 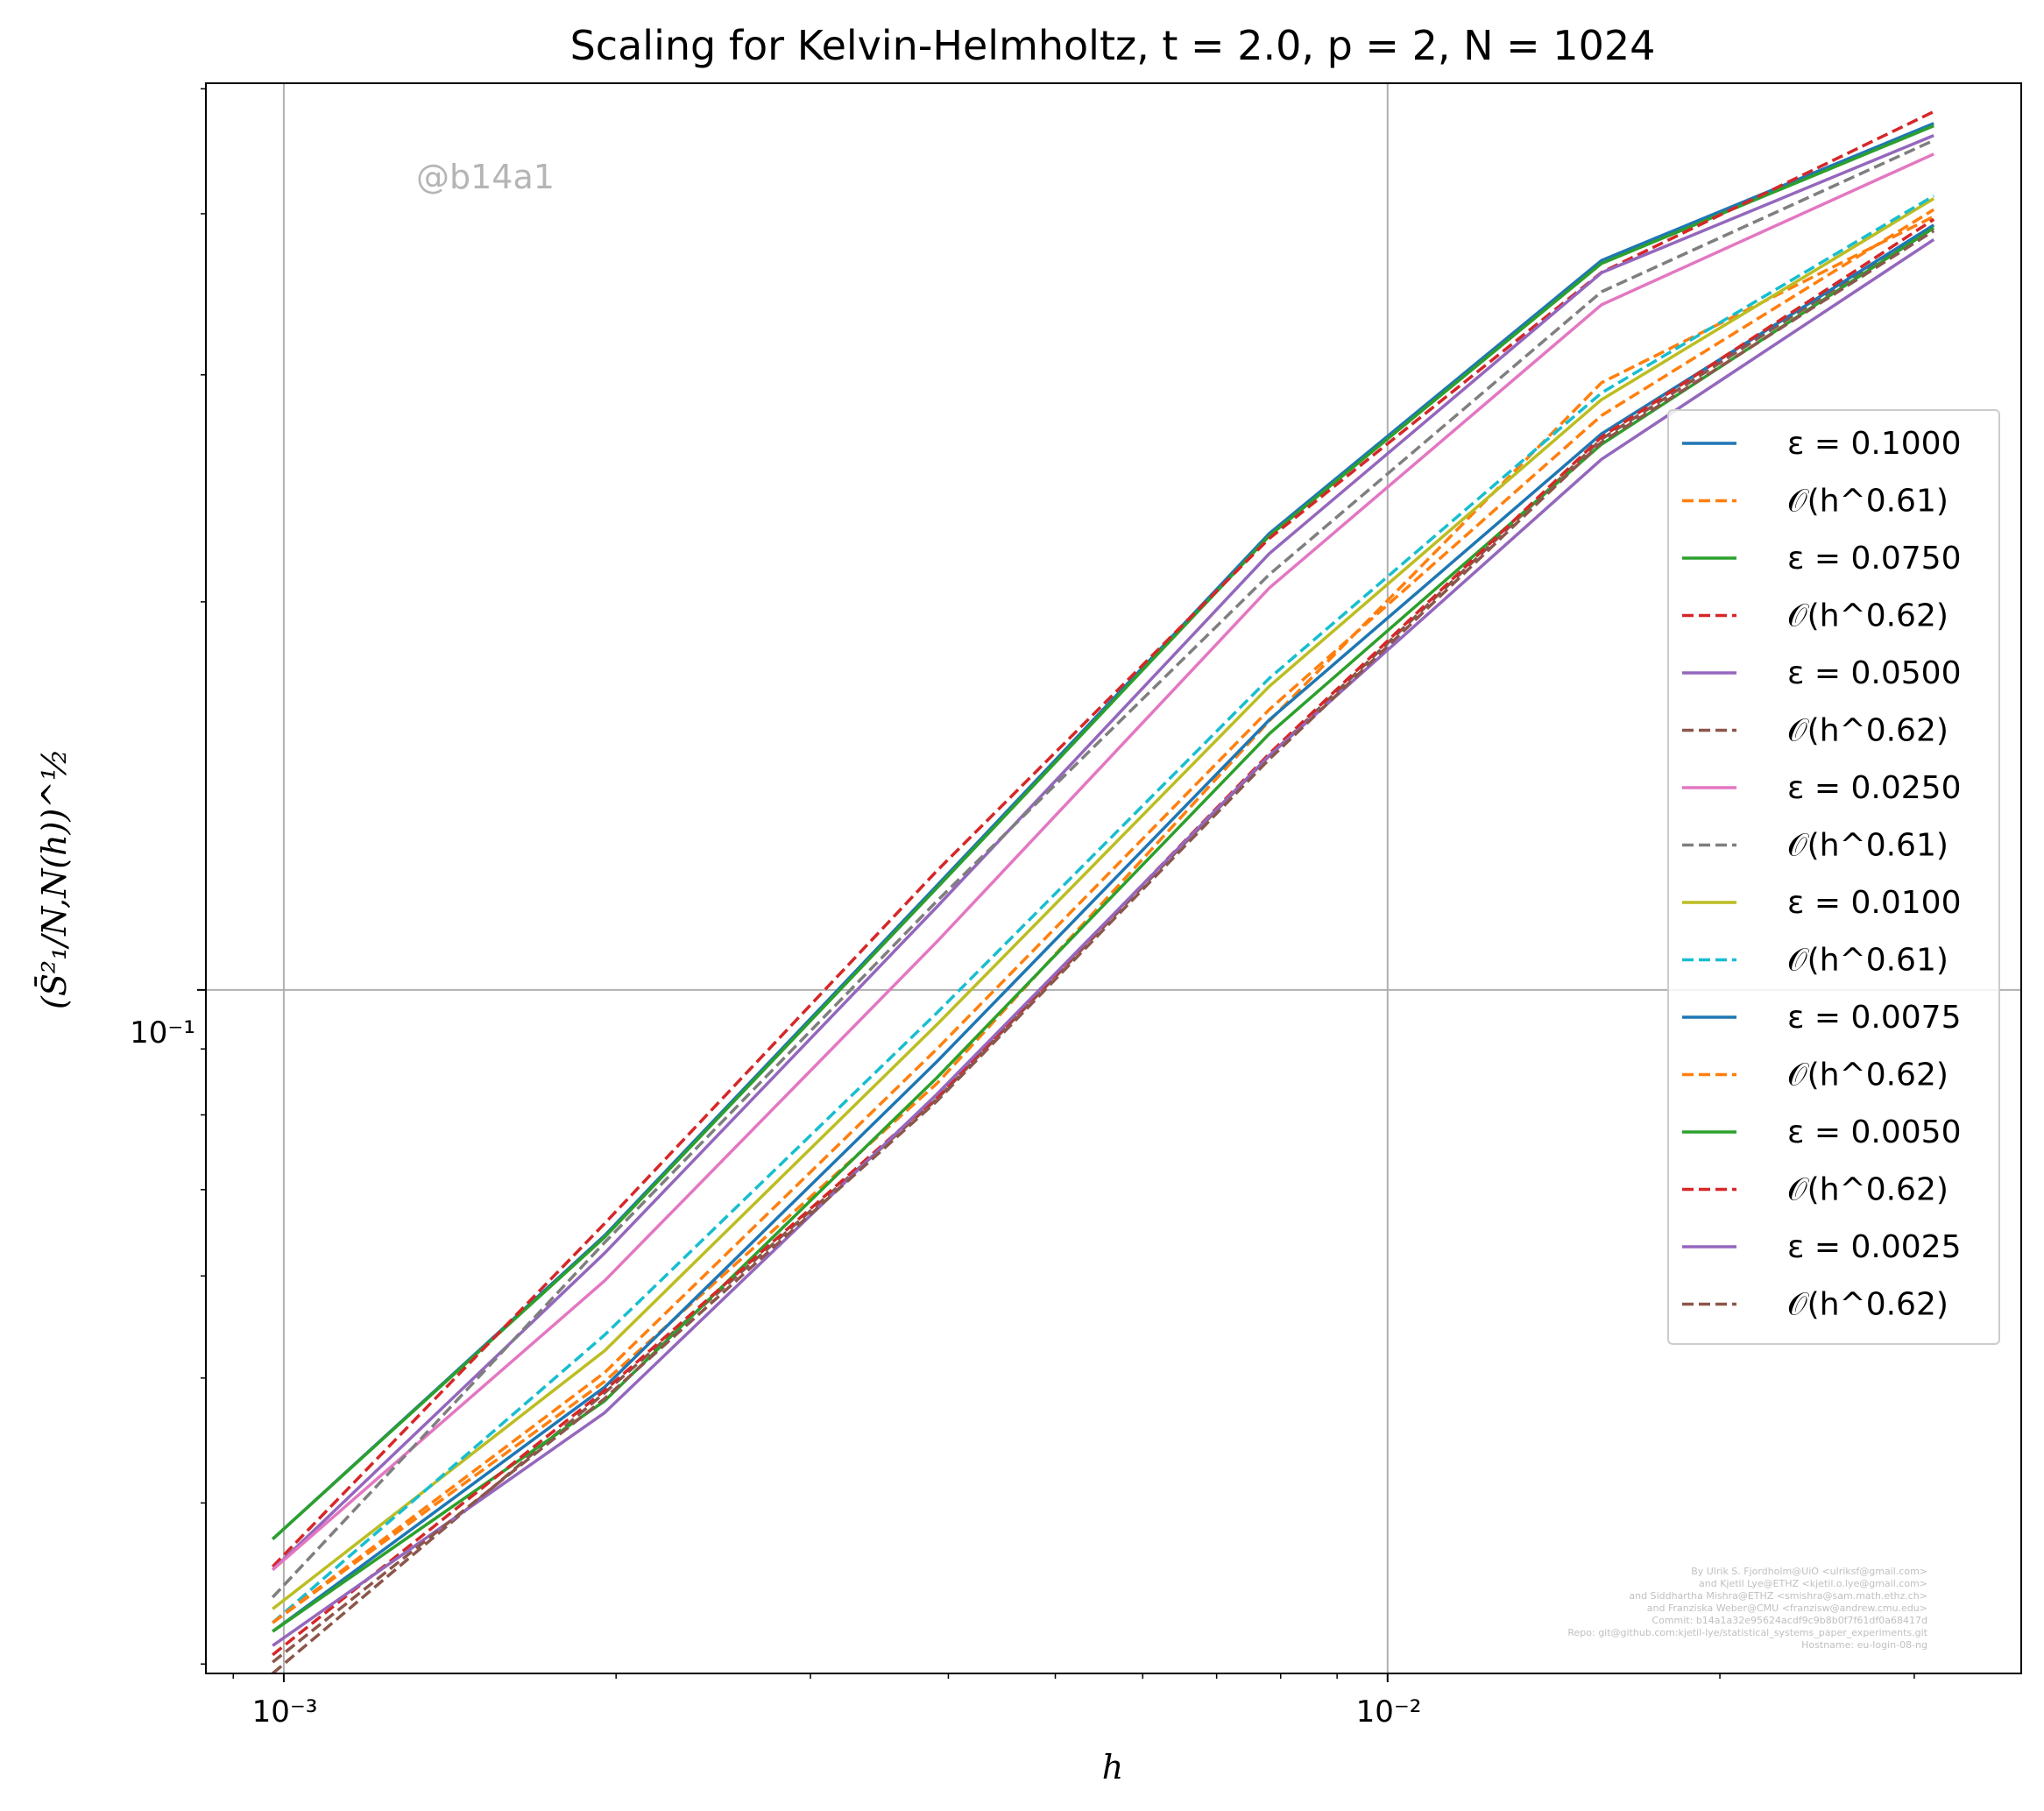 I want to click on watermark-text: @b14a1, so click(x=485, y=177).